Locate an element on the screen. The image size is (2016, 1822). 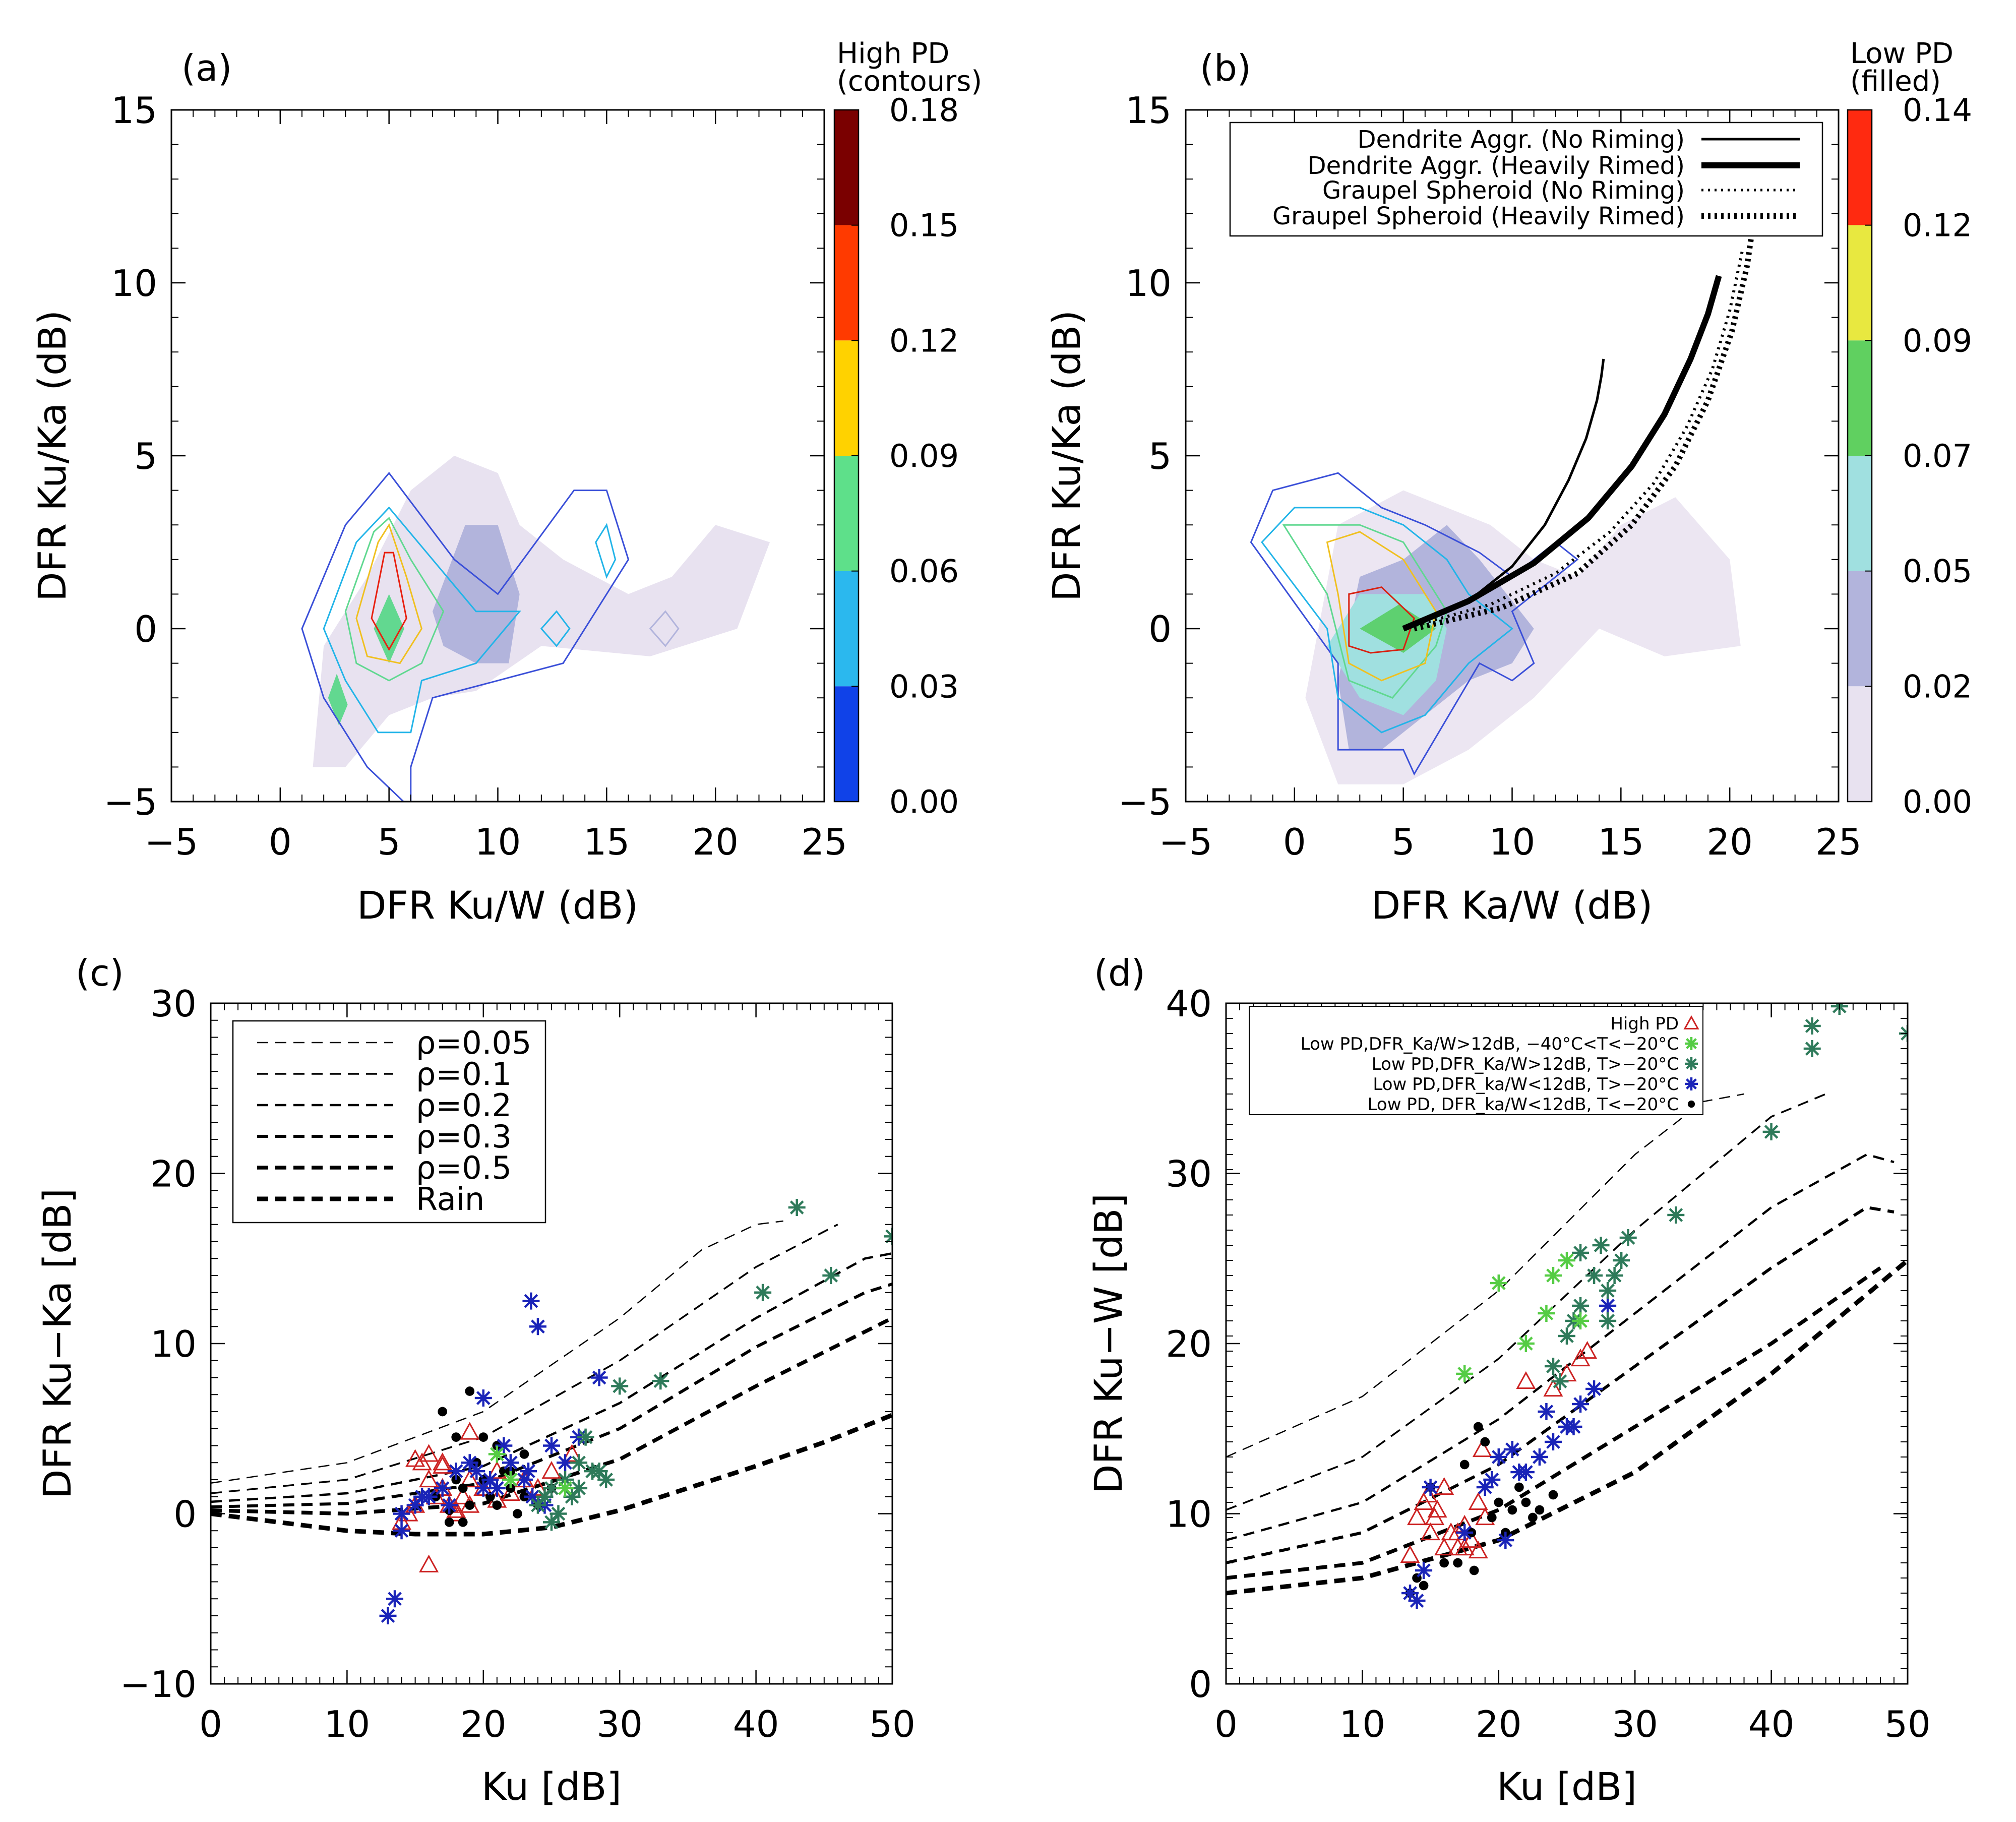
panel-c-ylabel: DFR Ku−Ka [dB] is located at coordinates (57, 1343).